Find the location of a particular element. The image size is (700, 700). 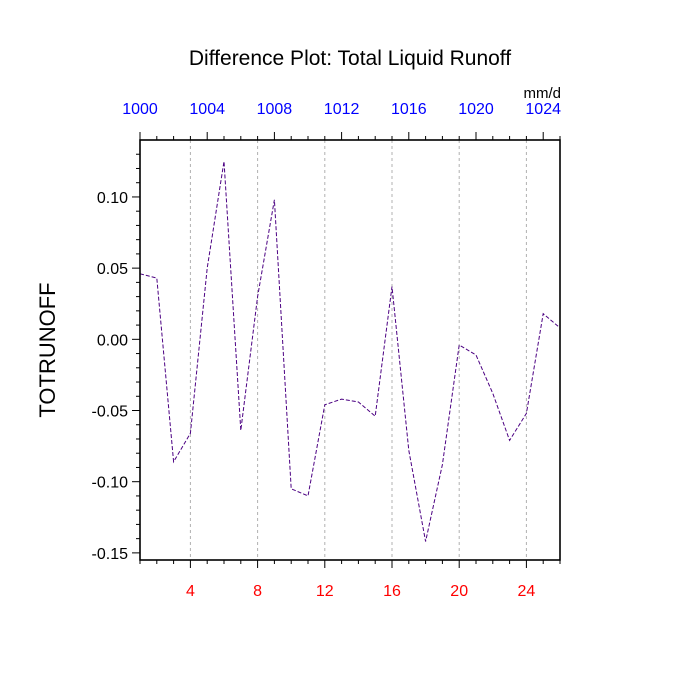

y-tick-label: 0.00 is located at coordinates (112, 340).